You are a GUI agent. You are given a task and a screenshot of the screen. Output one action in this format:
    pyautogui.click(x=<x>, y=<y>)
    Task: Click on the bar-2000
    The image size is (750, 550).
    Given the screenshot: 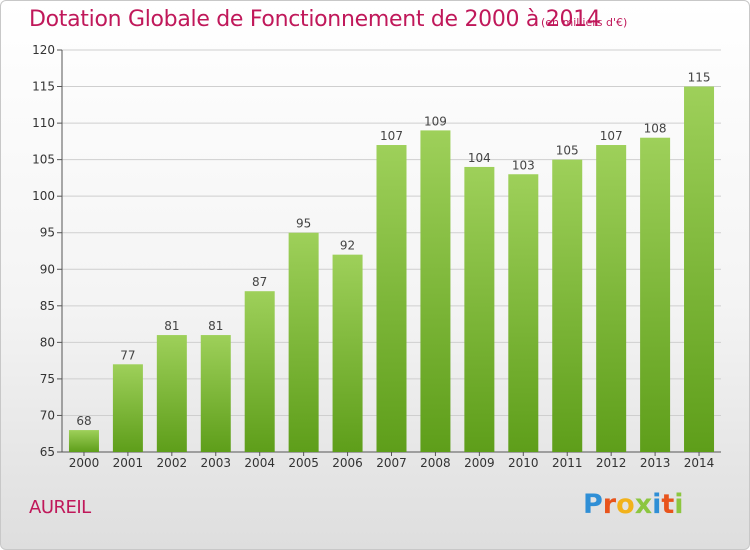 What is the action you would take?
    pyautogui.click(x=83, y=441)
    